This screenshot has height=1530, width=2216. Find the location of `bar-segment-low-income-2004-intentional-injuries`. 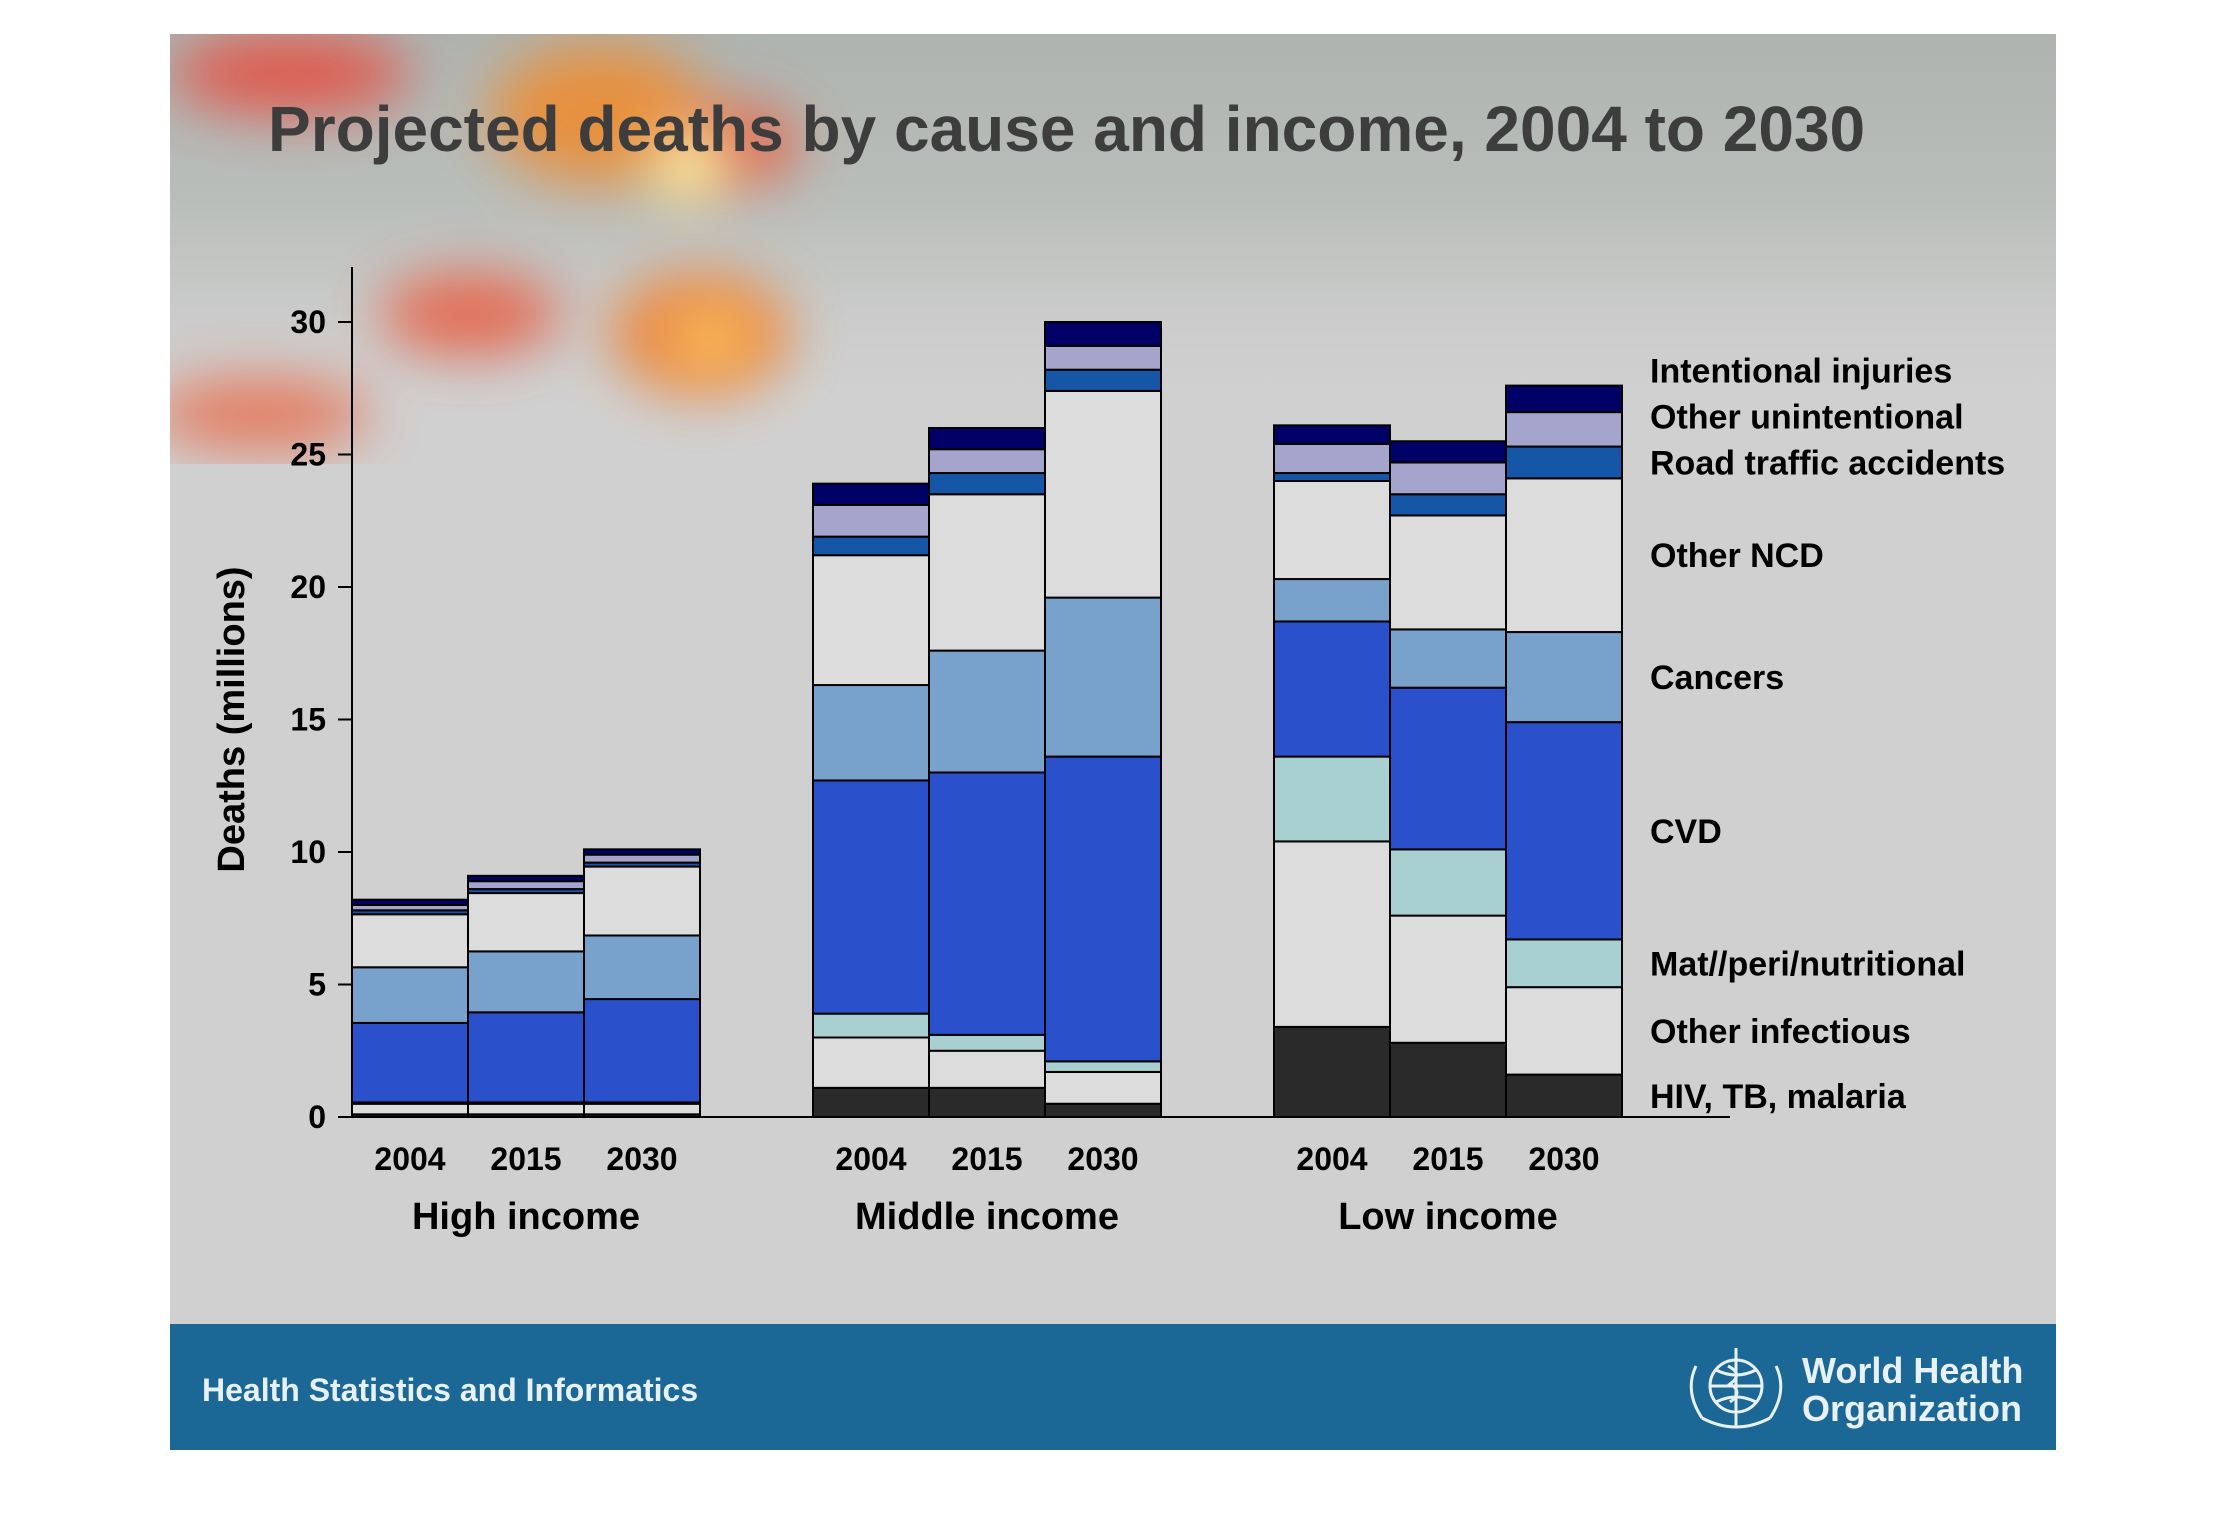

bar-segment-low-income-2004-intentional-injuries is located at coordinates (1332, 434).